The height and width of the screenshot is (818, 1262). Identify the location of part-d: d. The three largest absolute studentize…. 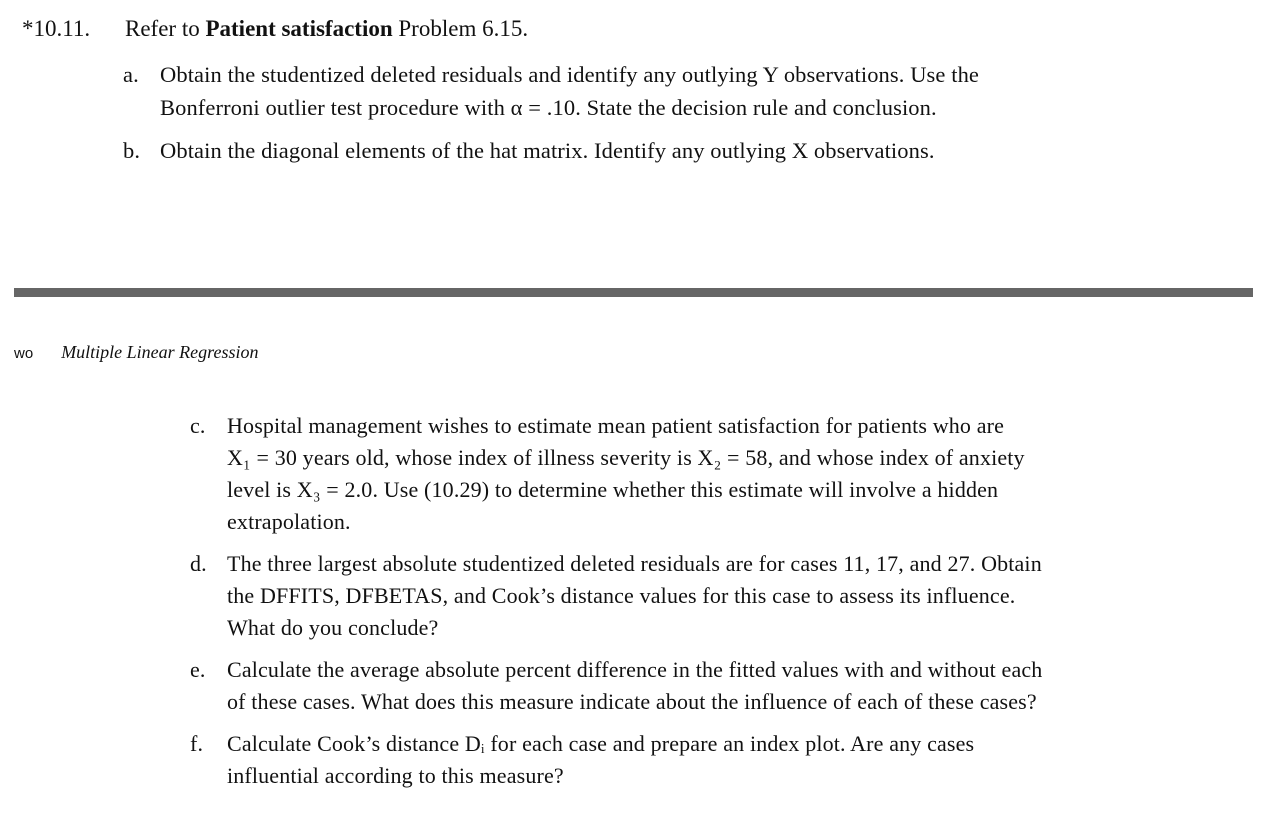
(705, 596).